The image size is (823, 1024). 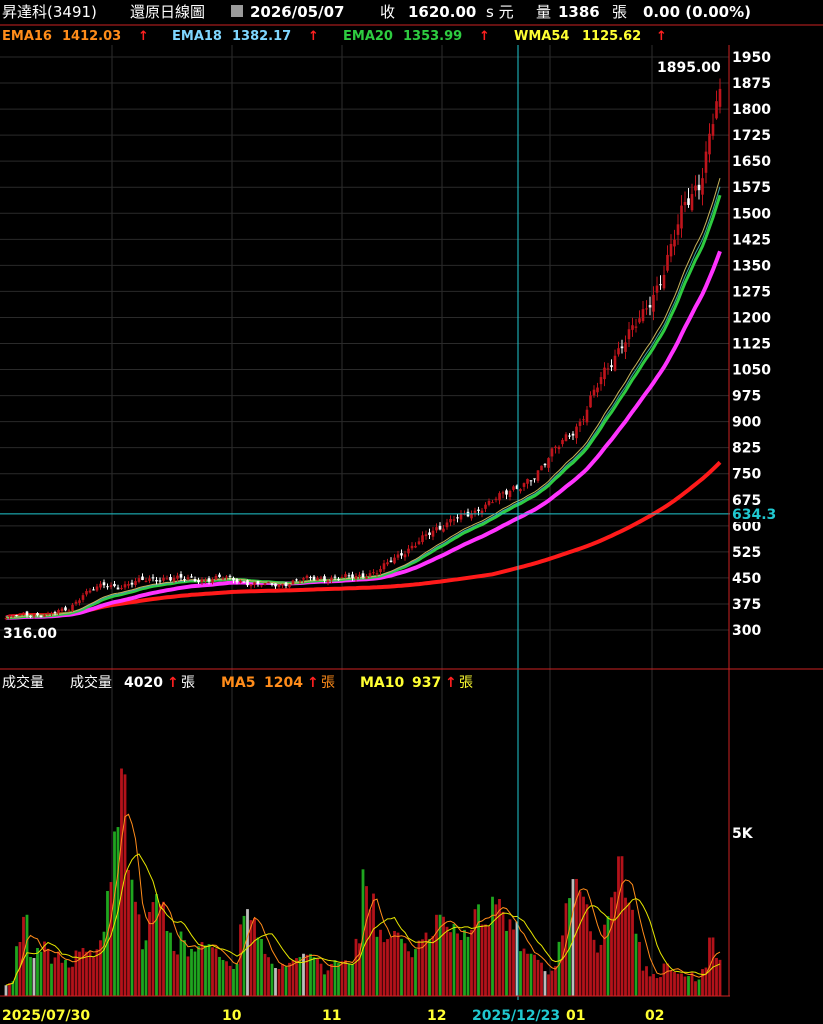 What do you see at coordinates (751, 371) in the screenshot?
I see `price-tick: 1050` at bounding box center [751, 371].